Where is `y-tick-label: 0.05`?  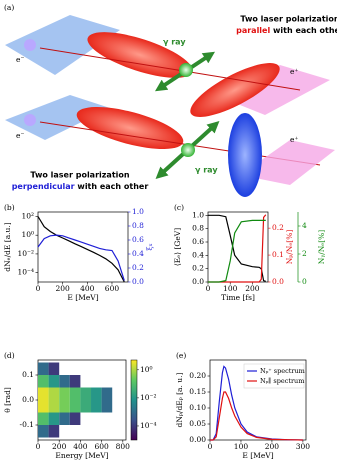
y-tick-label: 0.05 is located at coordinates (197, 423).